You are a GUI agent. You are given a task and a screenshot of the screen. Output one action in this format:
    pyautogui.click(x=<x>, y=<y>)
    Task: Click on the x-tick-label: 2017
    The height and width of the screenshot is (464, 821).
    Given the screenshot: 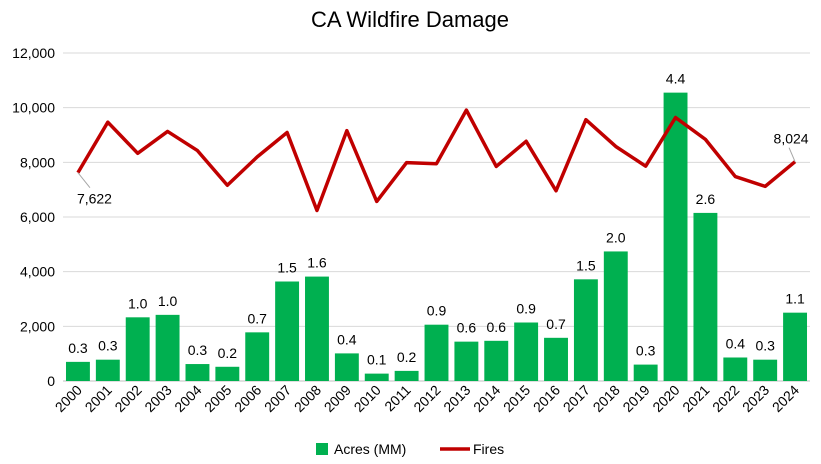 What is the action you would take?
    pyautogui.click(x=576, y=398)
    